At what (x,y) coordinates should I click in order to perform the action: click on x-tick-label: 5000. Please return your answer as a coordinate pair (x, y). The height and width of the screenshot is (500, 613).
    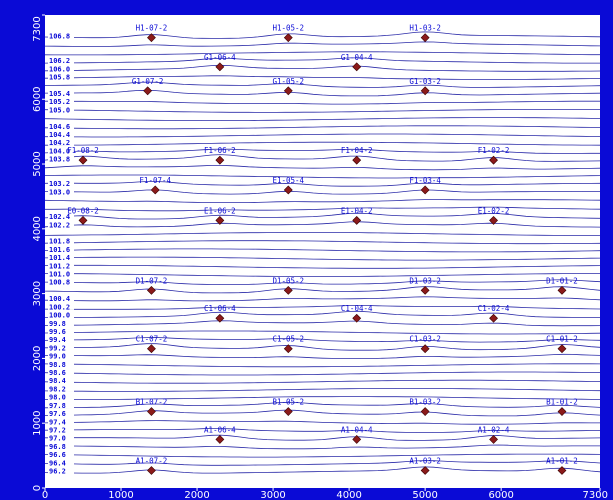
    Looking at the image, I should click on (424, 495).